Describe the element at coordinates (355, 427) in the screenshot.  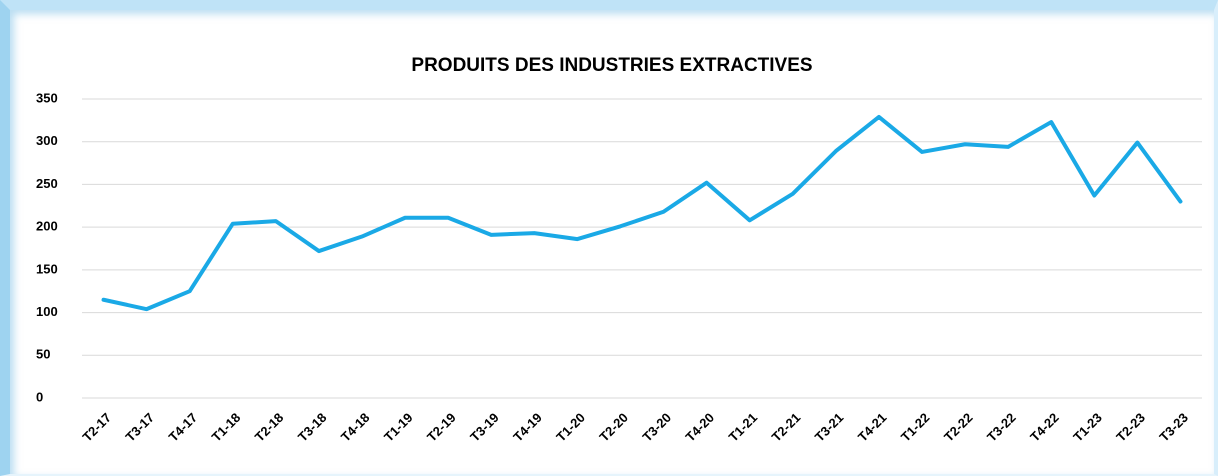
I see `x-tick-label: T4-18` at that location.